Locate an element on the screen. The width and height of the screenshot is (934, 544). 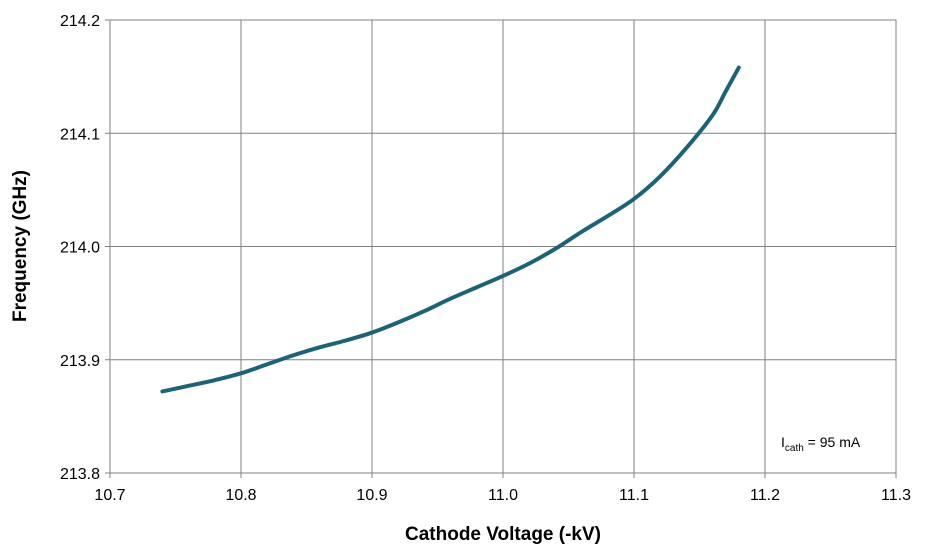
x-tick-label: 10.9 is located at coordinates (371, 495).